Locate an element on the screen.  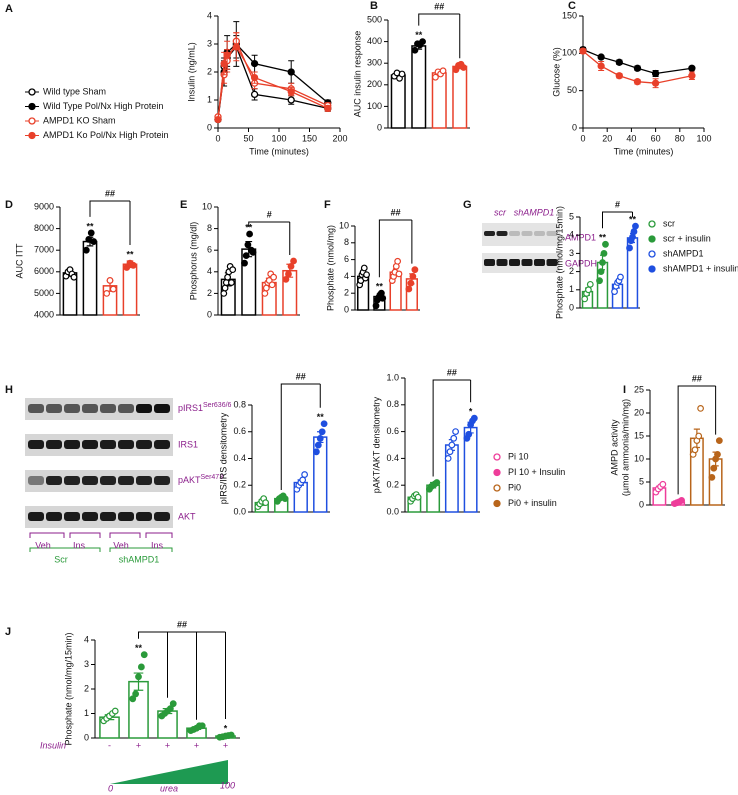
insulin-sign: + is located at coordinates (196, 745).